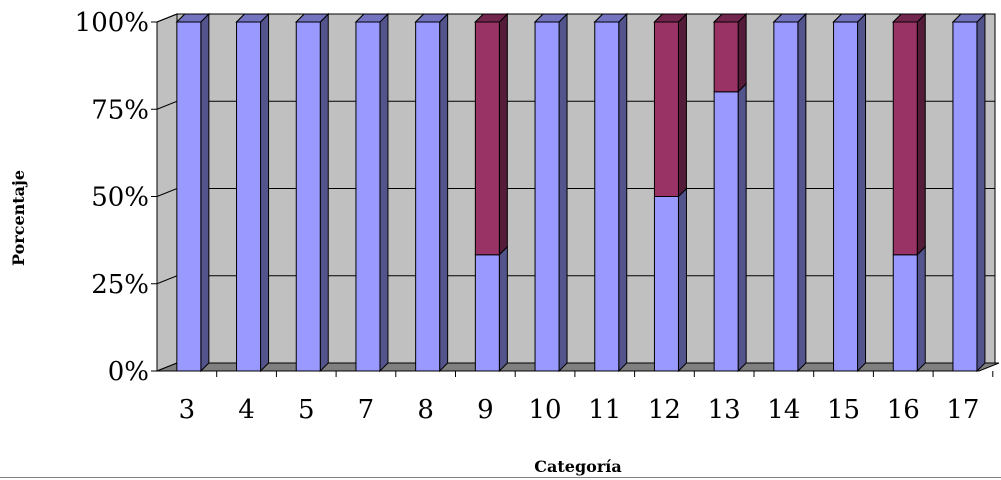  I want to click on y-tick-label: 25%, so click(120, 285).